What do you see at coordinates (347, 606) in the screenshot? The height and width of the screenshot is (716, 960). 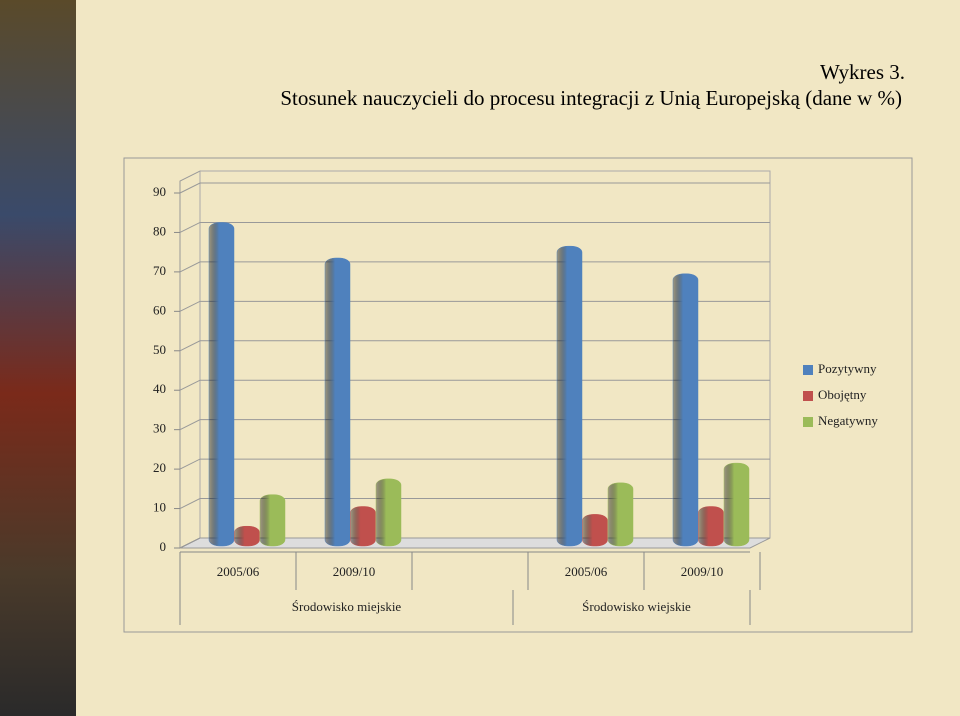 I see `group-label: Środowisko miejskie` at bounding box center [347, 606].